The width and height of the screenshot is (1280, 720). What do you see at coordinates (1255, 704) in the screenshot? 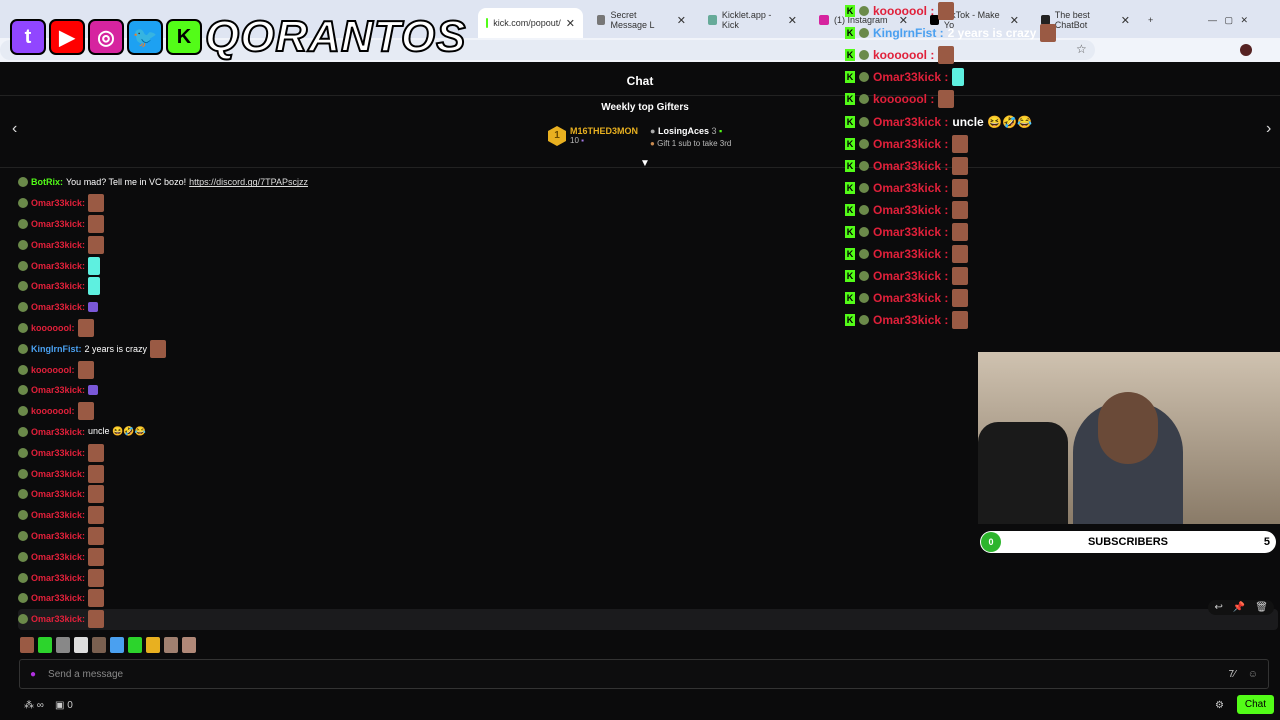
I see `send-chat-button: Chat` at bounding box center [1255, 704].